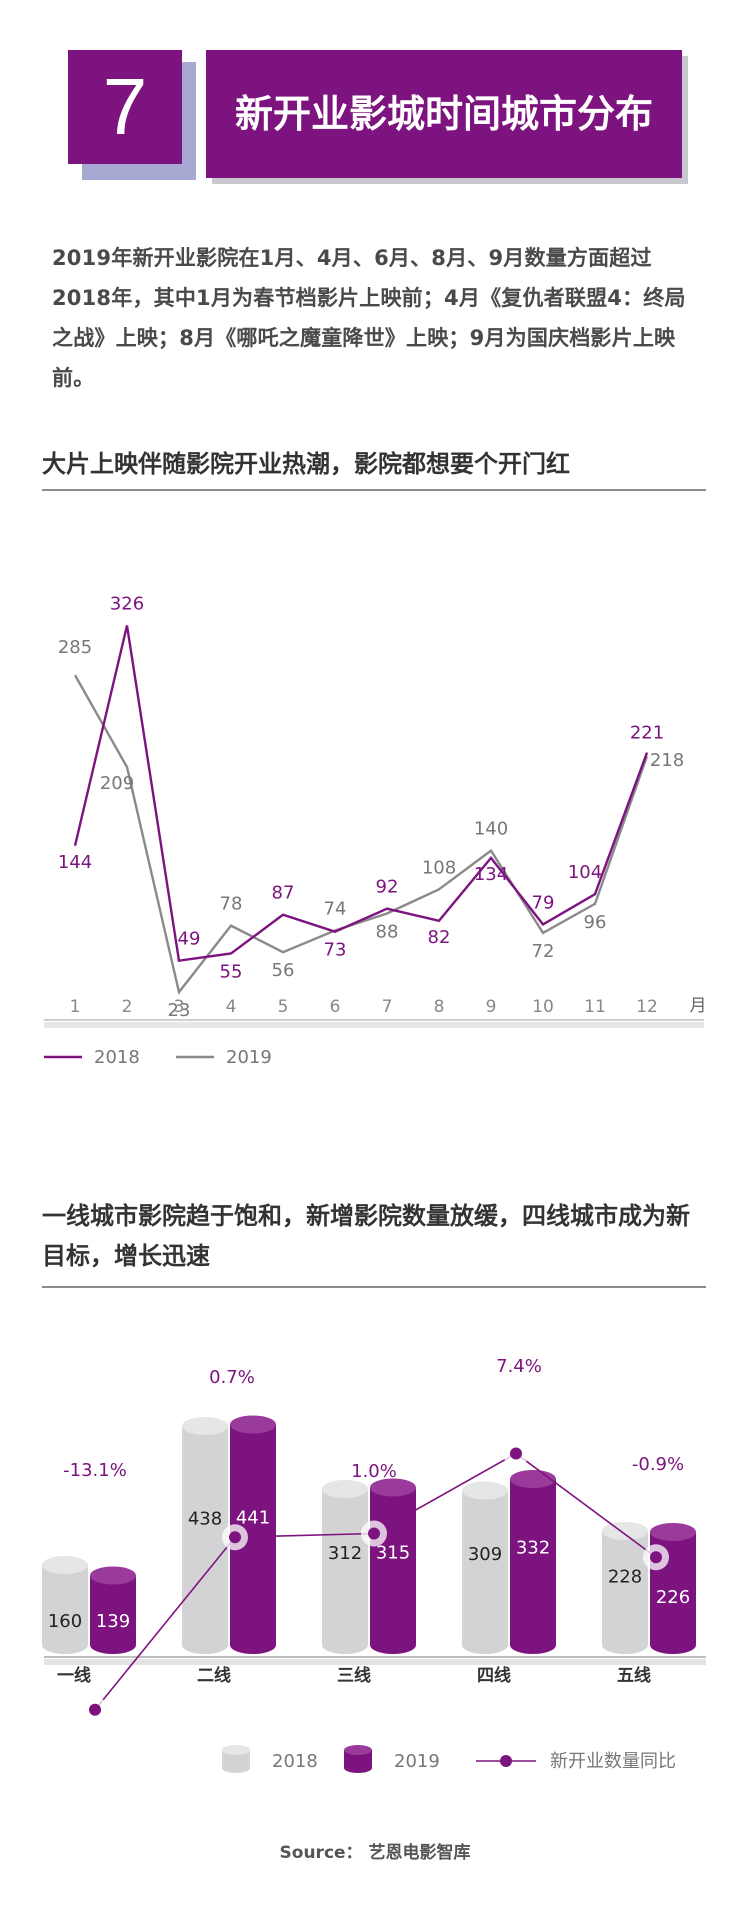 This screenshot has width=750, height=1917. I want to click on bar-2019-1-body, so click(113, 1610).